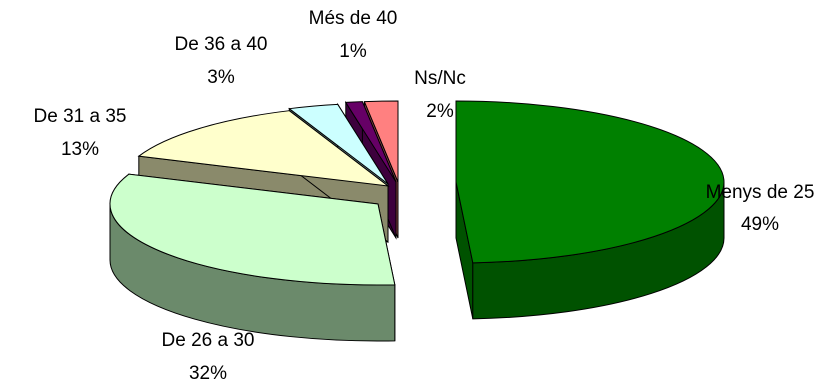  What do you see at coordinates (80, 116) in the screenshot?
I see `slice-label-de-31-a-35: De 31 a 35` at bounding box center [80, 116].